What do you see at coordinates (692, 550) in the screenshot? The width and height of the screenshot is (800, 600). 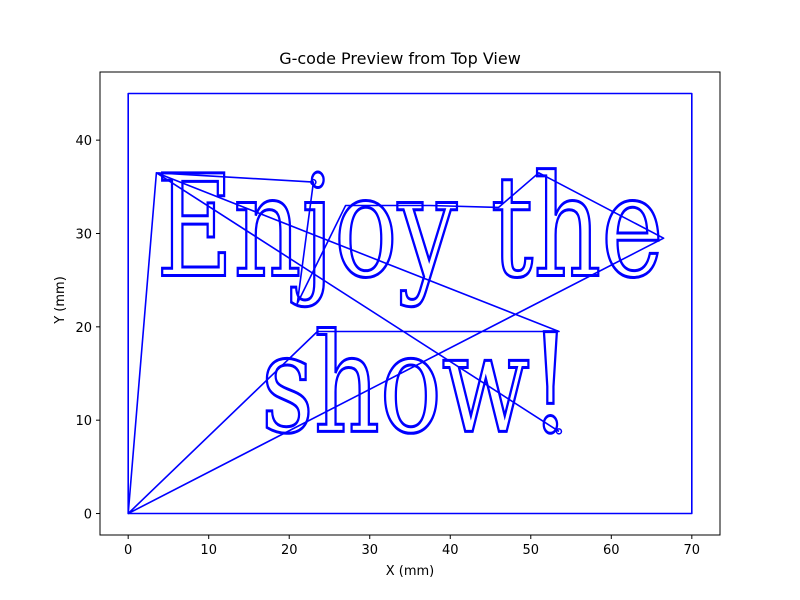 I see `x-tick-label: 70` at bounding box center [692, 550].